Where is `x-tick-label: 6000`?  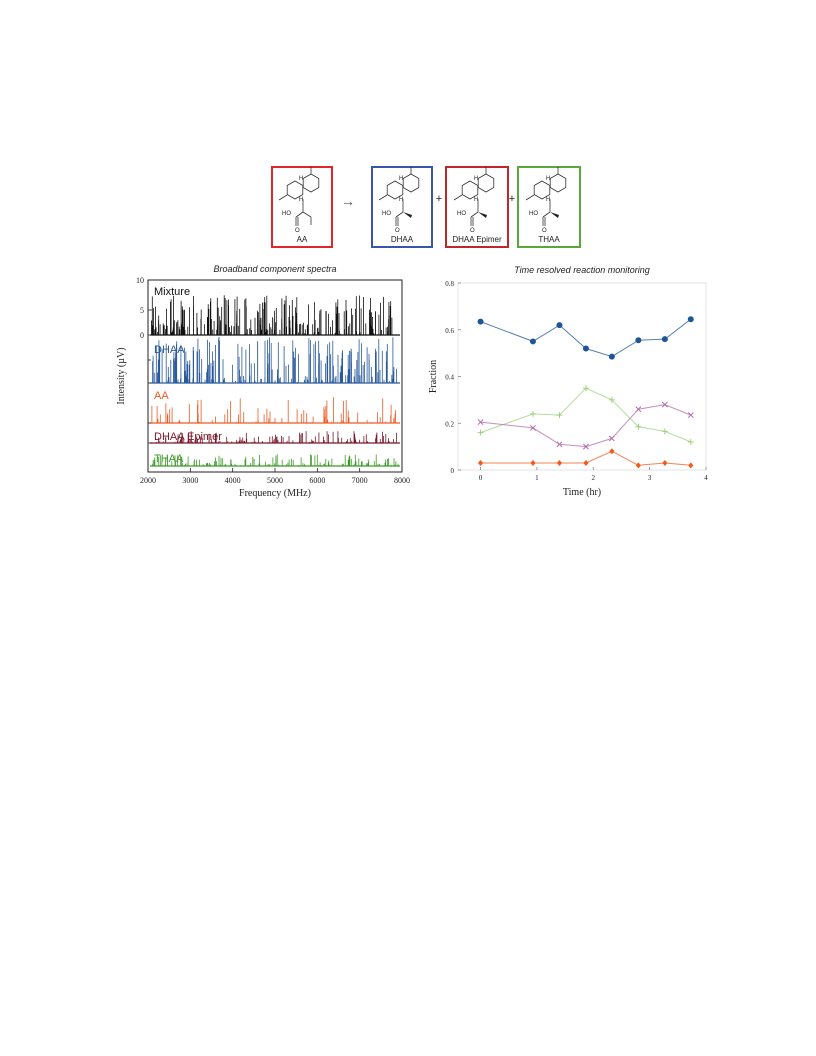 x-tick-label: 6000 is located at coordinates (317, 480).